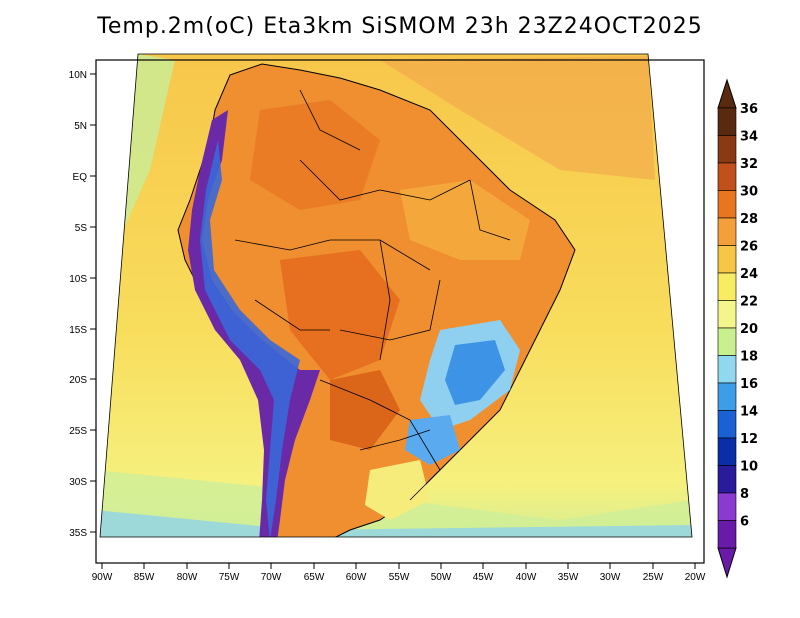 Image resolution: width=800 pixels, height=618 pixels. What do you see at coordinates (749, 467) in the screenshot?
I see `colorbar-label: 10` at bounding box center [749, 467].